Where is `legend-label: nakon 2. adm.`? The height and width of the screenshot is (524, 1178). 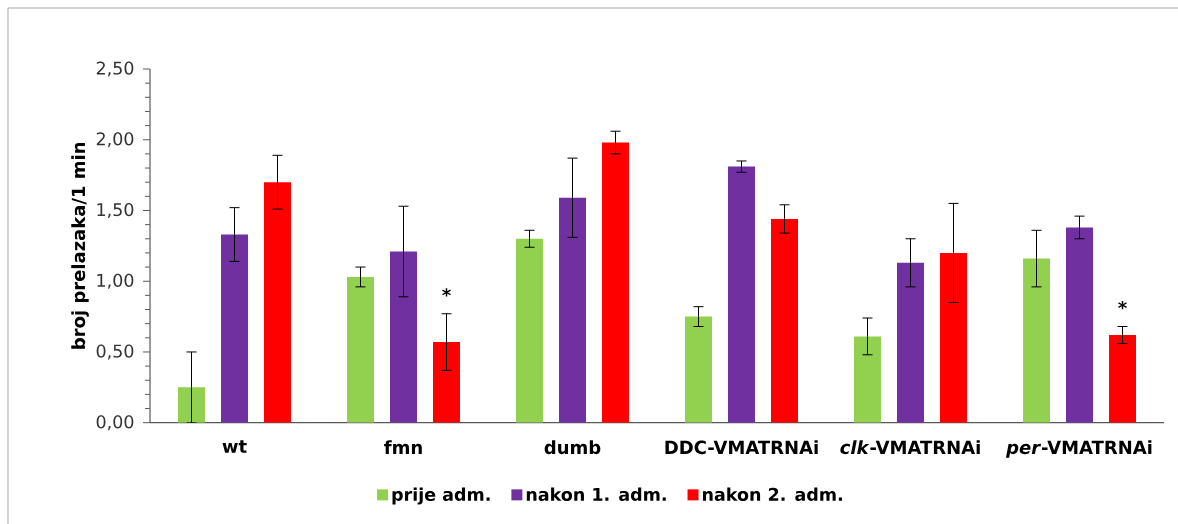 legend-label: nakon 2. adm. is located at coordinates (772, 494).